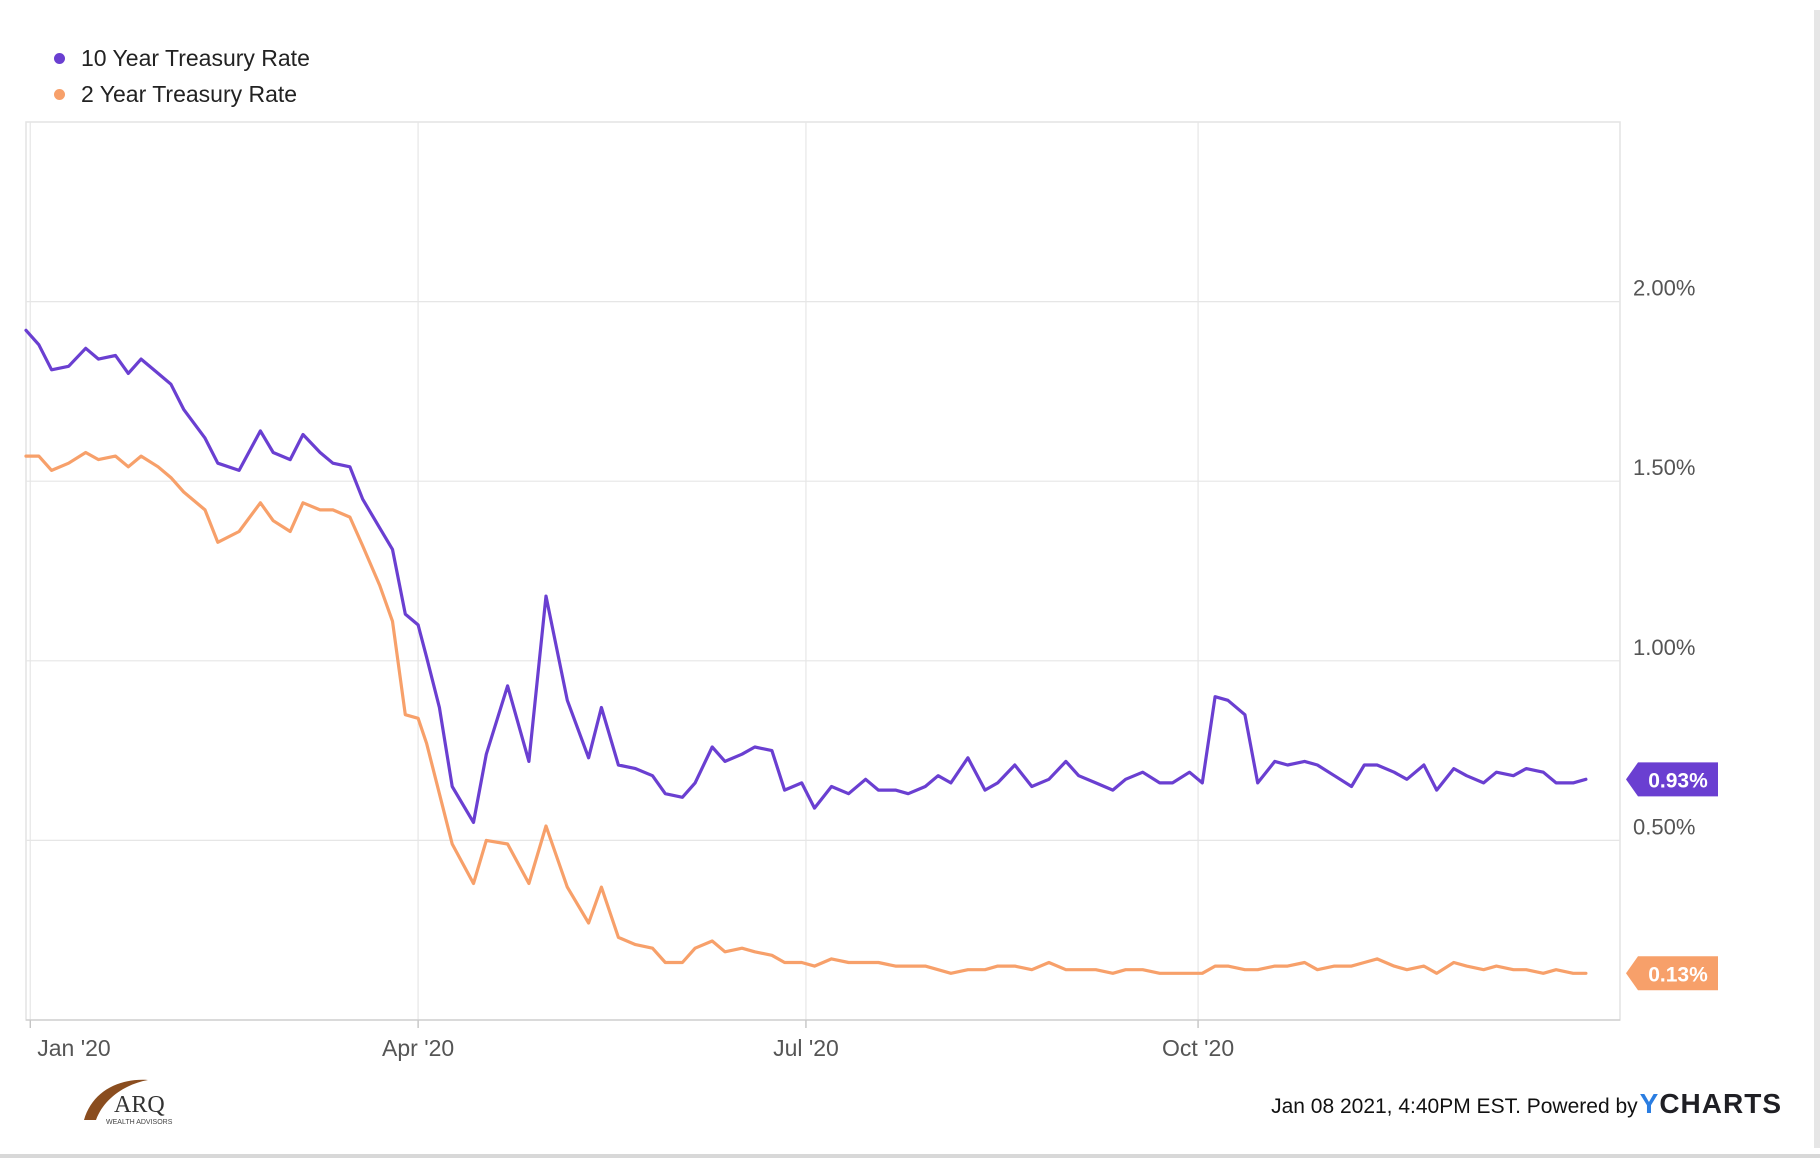 The width and height of the screenshot is (1820, 1158). I want to click on legend-item-10y: 10 Year Treasury Rate, so click(177, 58).